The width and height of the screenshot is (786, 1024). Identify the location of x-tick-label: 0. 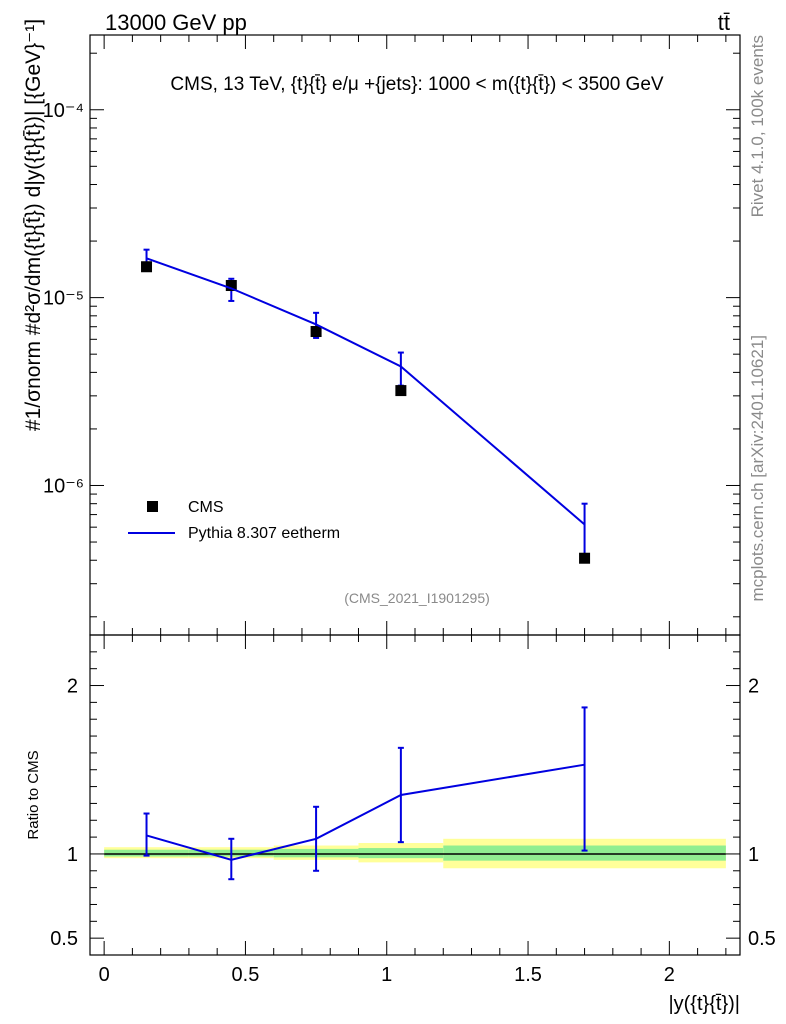
(104, 975).